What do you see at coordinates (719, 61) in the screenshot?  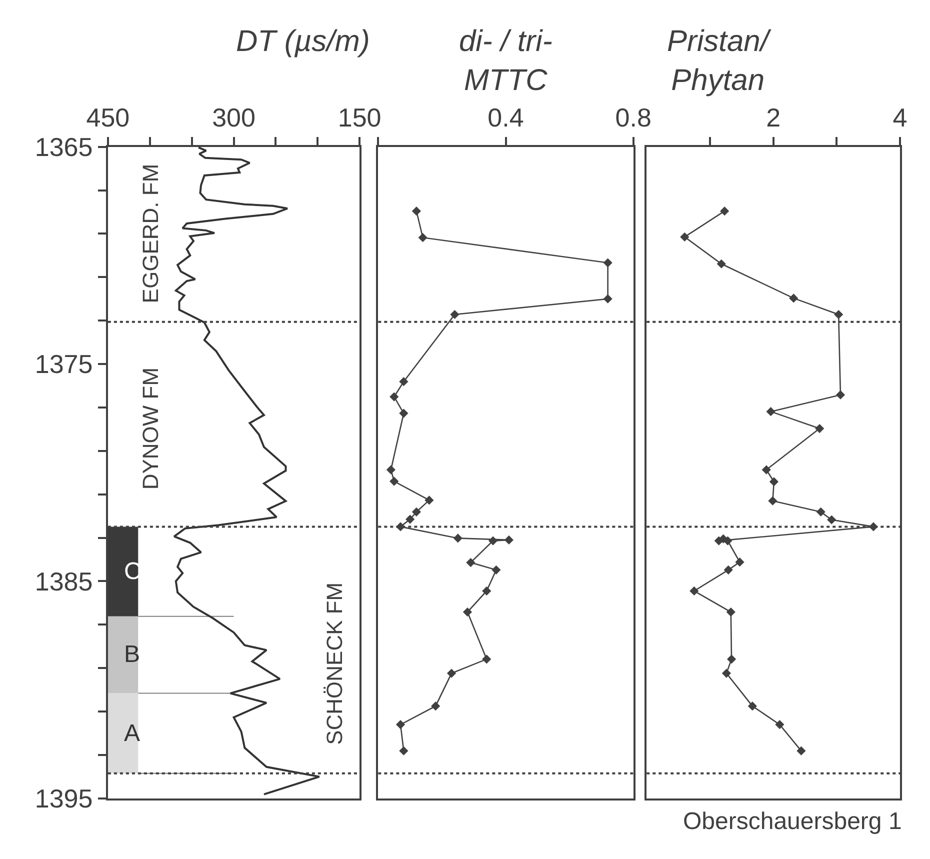 I see `chart-title: Pristan/ Phytan` at bounding box center [719, 61].